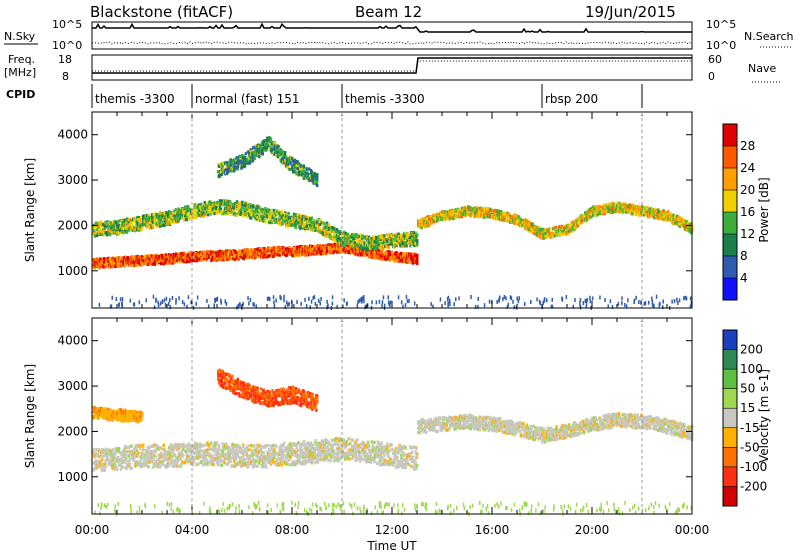  Describe the element at coordinates (721, 45) in the screenshot. I see `nsearch-tick-bottom: 10^0` at that location.